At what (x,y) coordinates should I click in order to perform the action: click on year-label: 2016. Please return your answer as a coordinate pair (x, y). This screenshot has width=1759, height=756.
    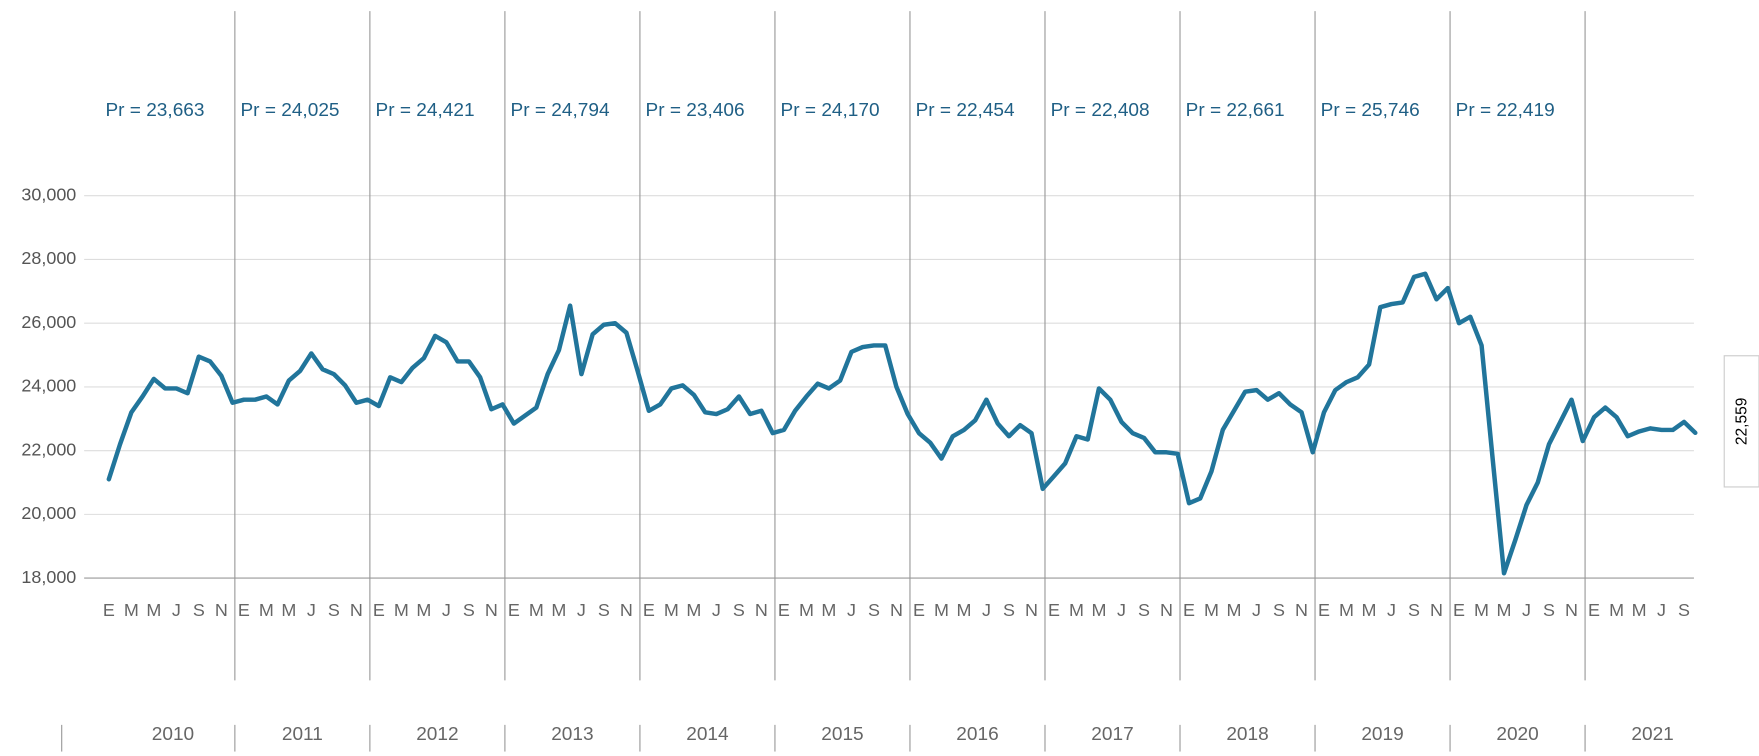
    Looking at the image, I should click on (977, 734).